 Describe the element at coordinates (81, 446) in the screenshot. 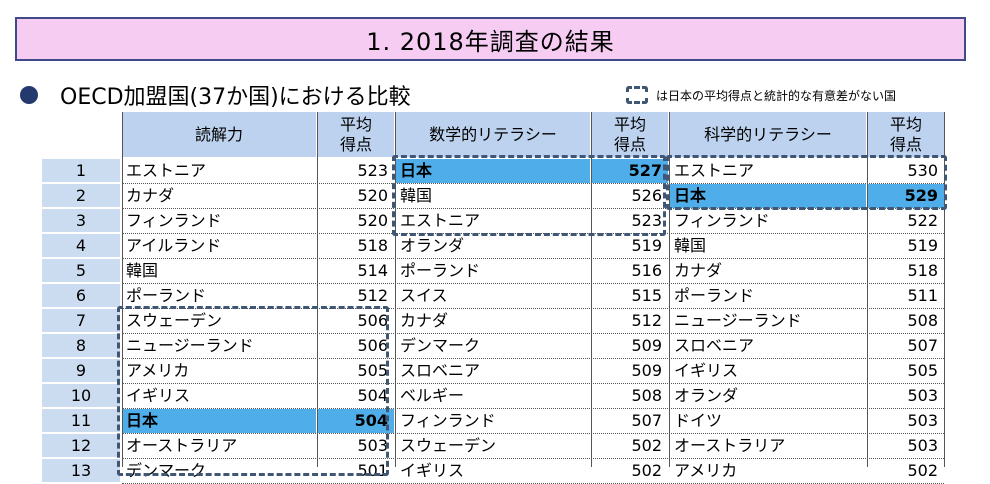

I see `rank-cell: 12` at that location.